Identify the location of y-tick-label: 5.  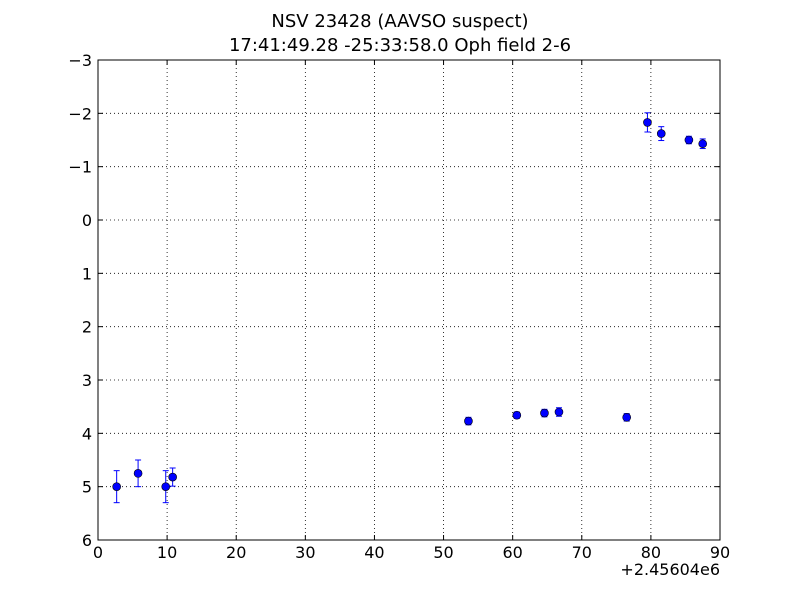
(87, 487).